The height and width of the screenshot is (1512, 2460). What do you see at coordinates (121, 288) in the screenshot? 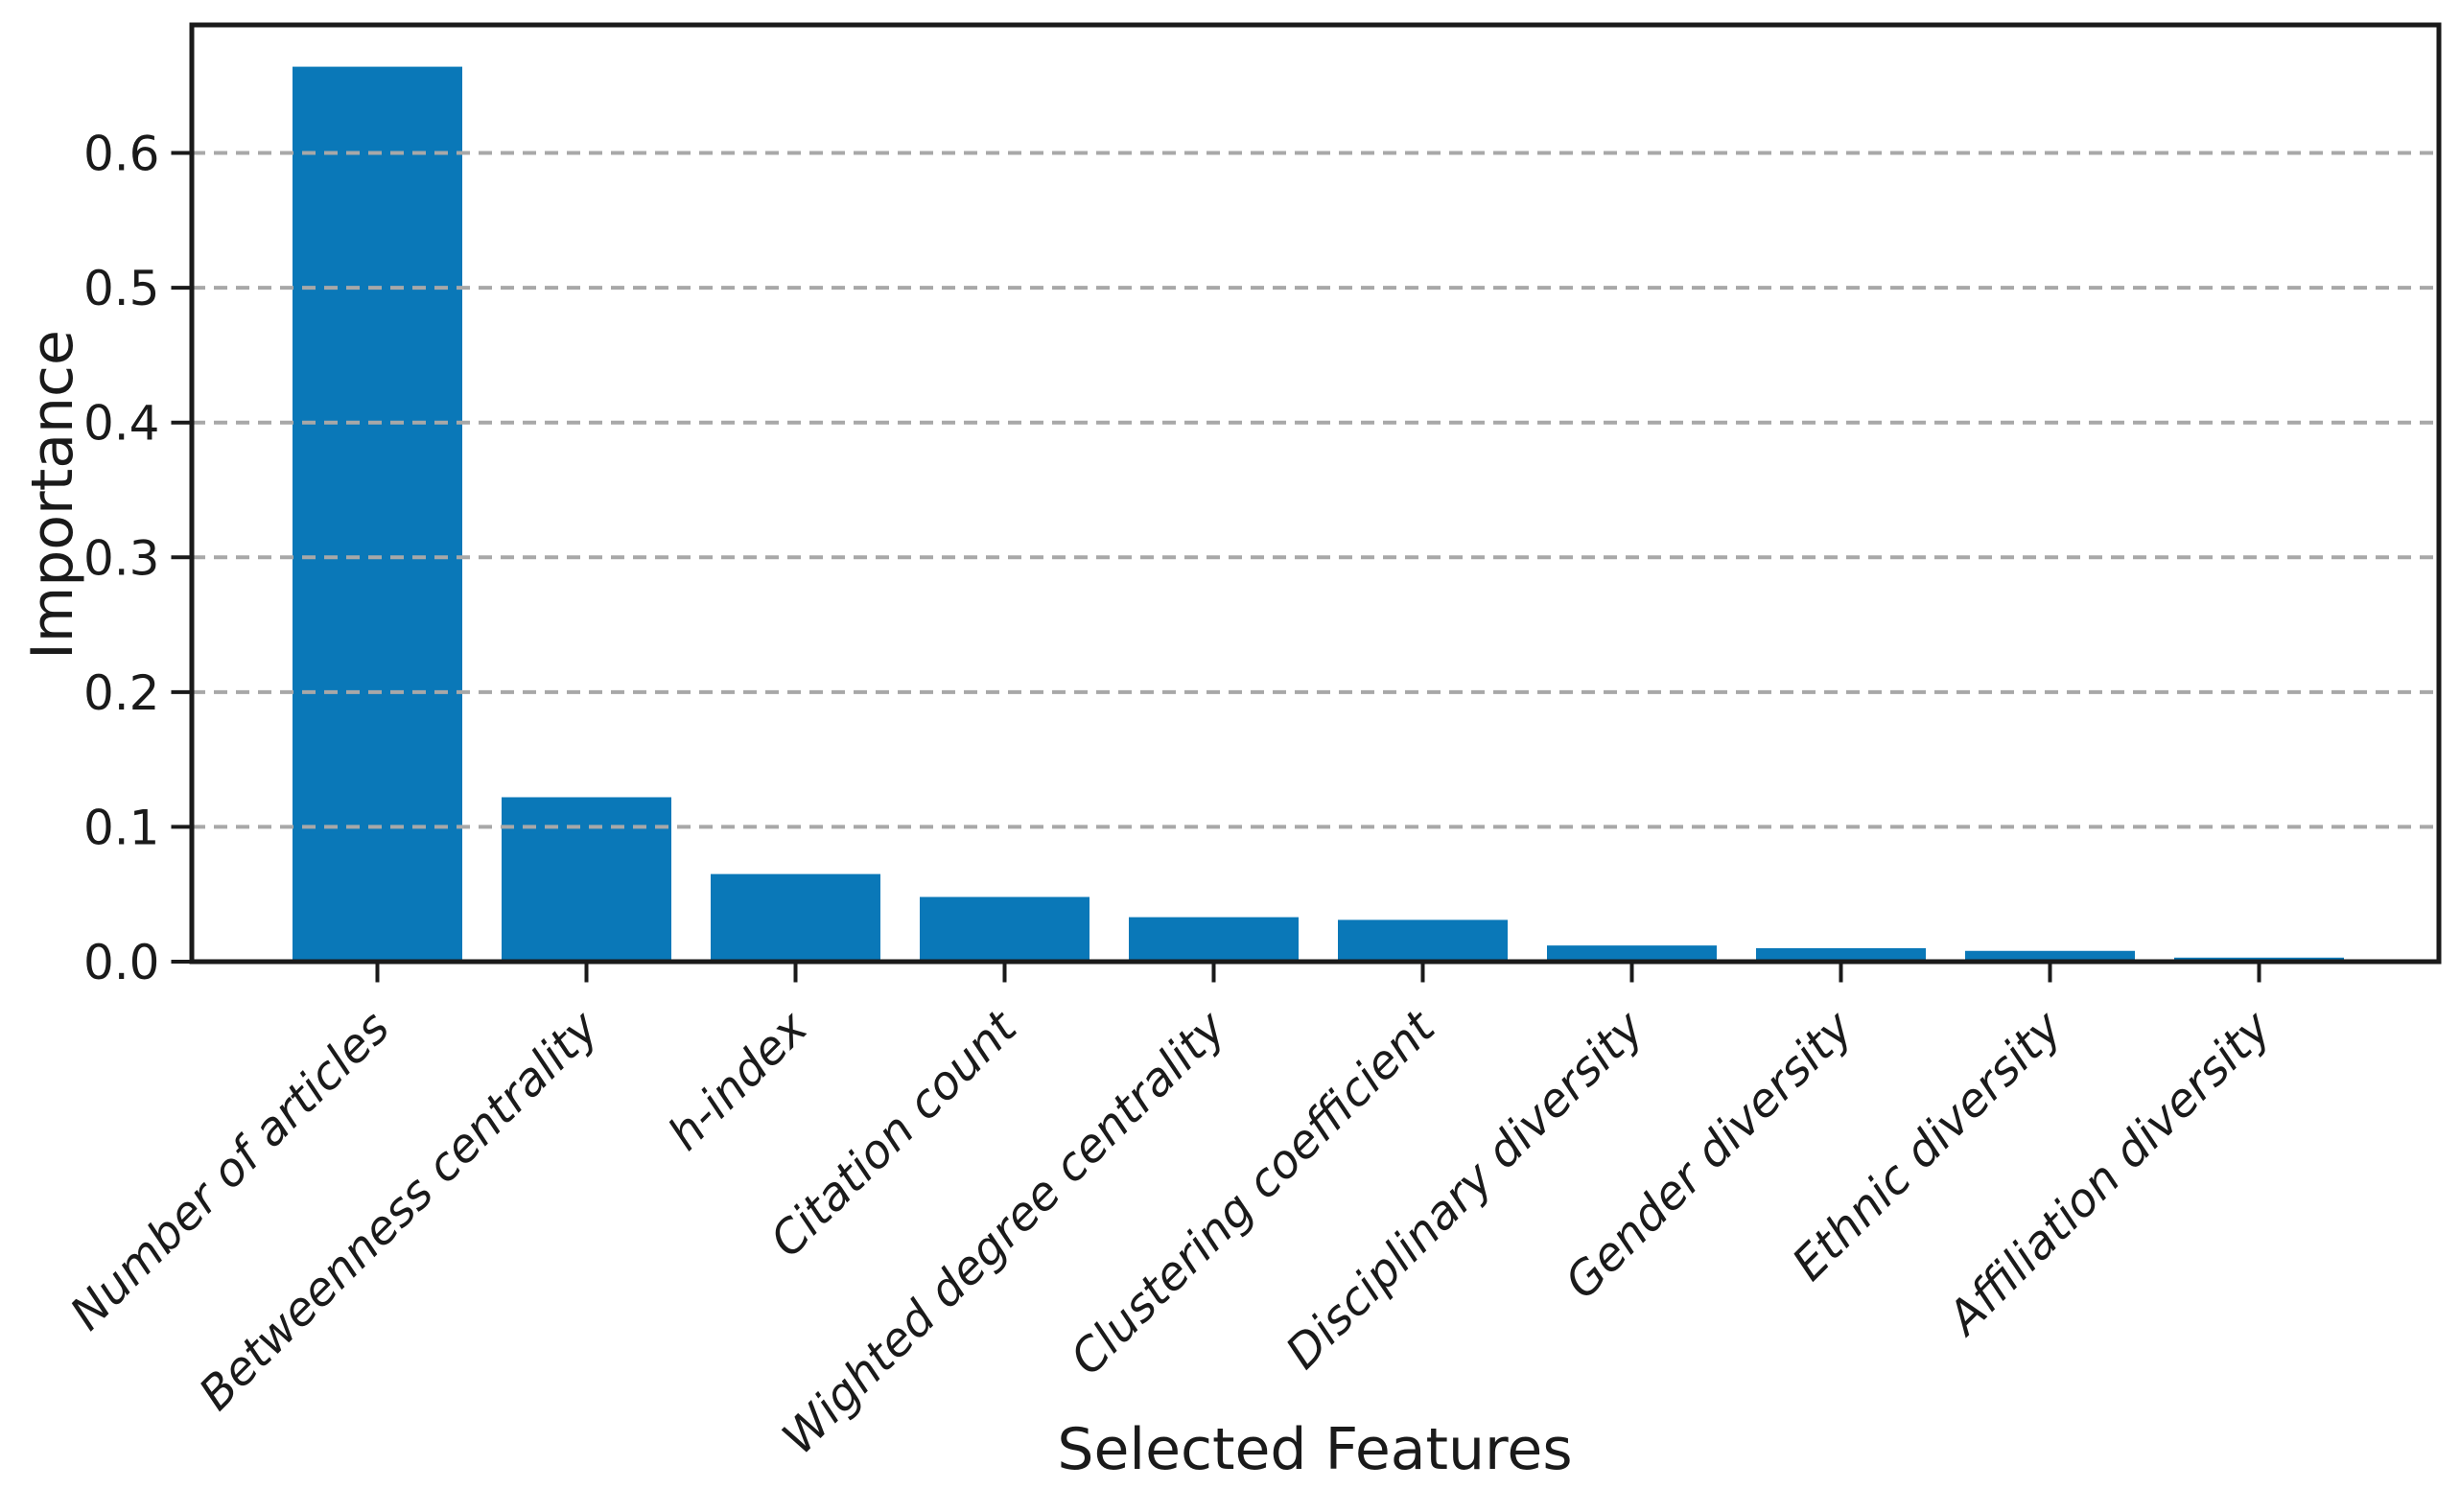
I see `y-tick-label-0.5: 0.5` at bounding box center [121, 288].